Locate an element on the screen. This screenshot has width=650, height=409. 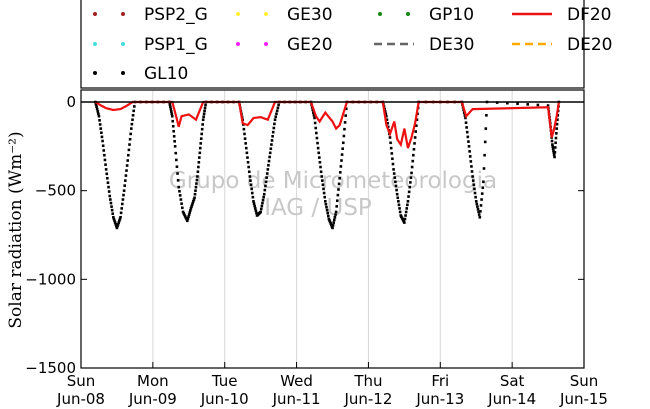
legend-item-ge20: GE20 is located at coordinates (284, 45).